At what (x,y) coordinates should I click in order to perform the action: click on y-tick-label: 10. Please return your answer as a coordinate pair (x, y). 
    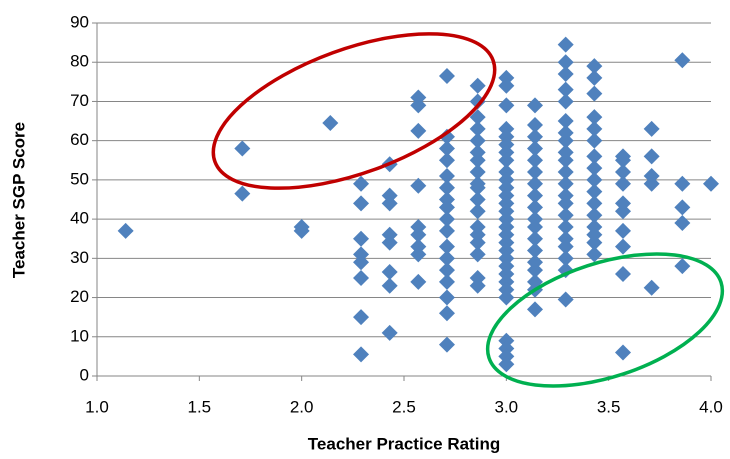
    Looking at the image, I should click on (79, 335).